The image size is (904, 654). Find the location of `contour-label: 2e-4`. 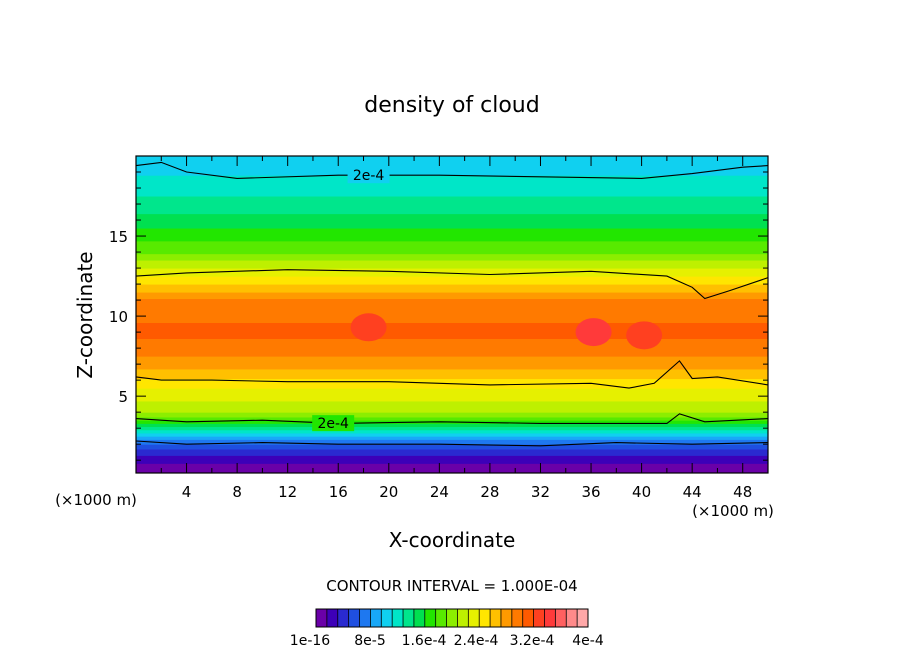

contour-label: 2e-4 is located at coordinates (333, 424).